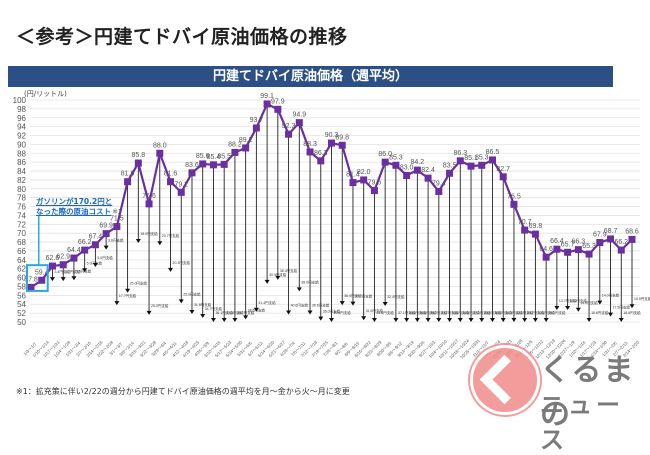 Image resolution: width=650 pixels, height=455 pixels. I want to click on data-label: 70.7, so click(525, 222).